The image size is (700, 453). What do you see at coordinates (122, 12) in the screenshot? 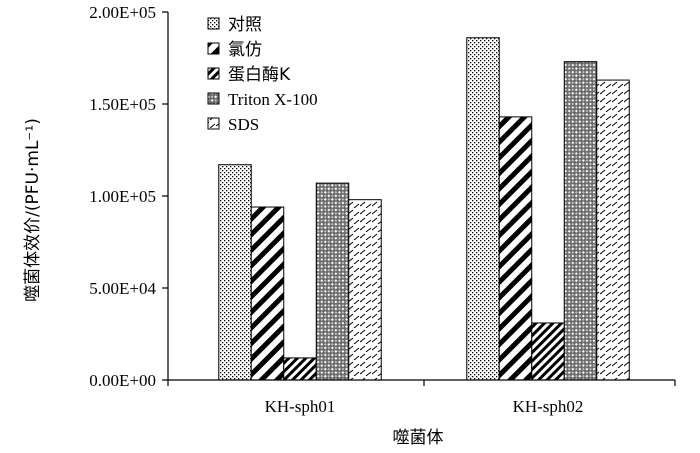
I see `y-tick-label: 2.00E+05` at bounding box center [122, 12].